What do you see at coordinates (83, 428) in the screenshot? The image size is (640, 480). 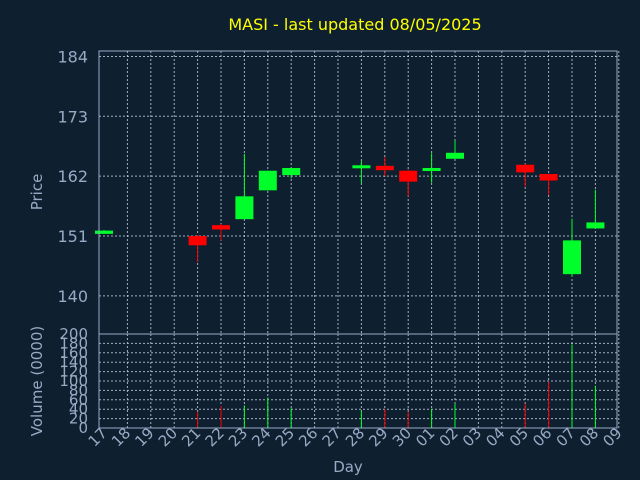 I see `volume-tick-label: 0` at bounding box center [83, 428].